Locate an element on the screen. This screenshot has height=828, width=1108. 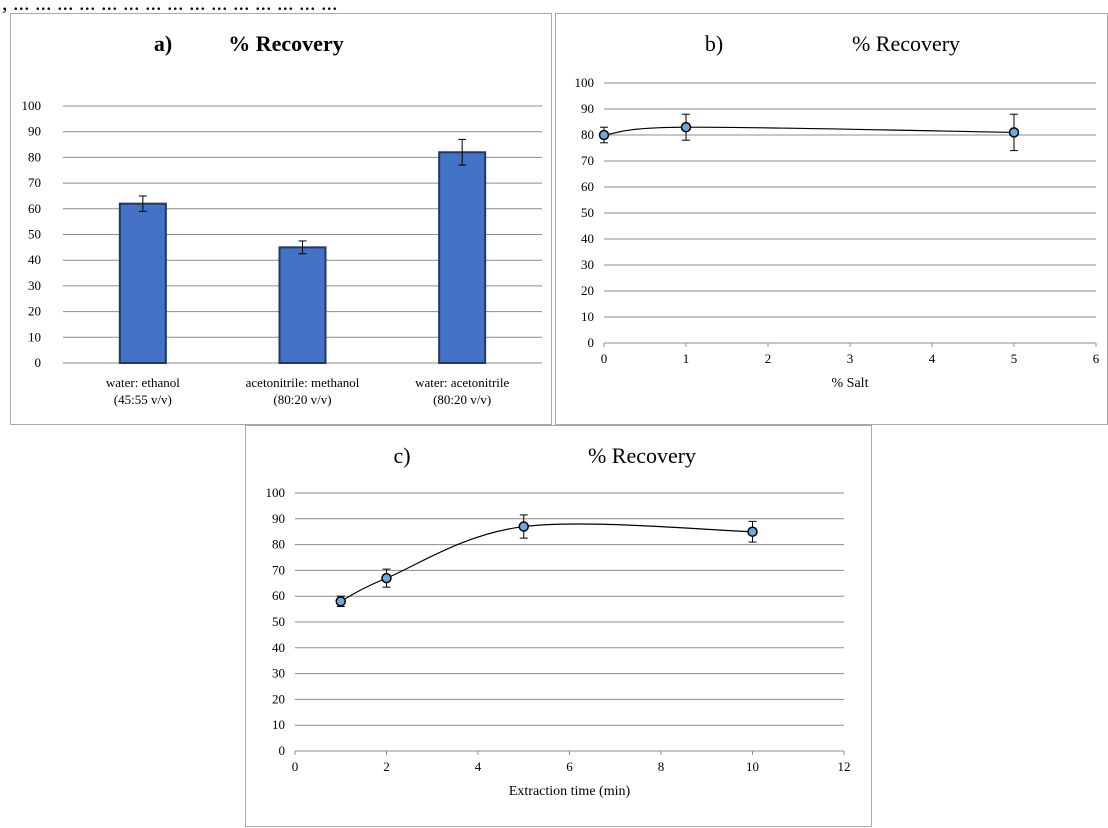
panel-label: b) is located at coordinates (714, 43).